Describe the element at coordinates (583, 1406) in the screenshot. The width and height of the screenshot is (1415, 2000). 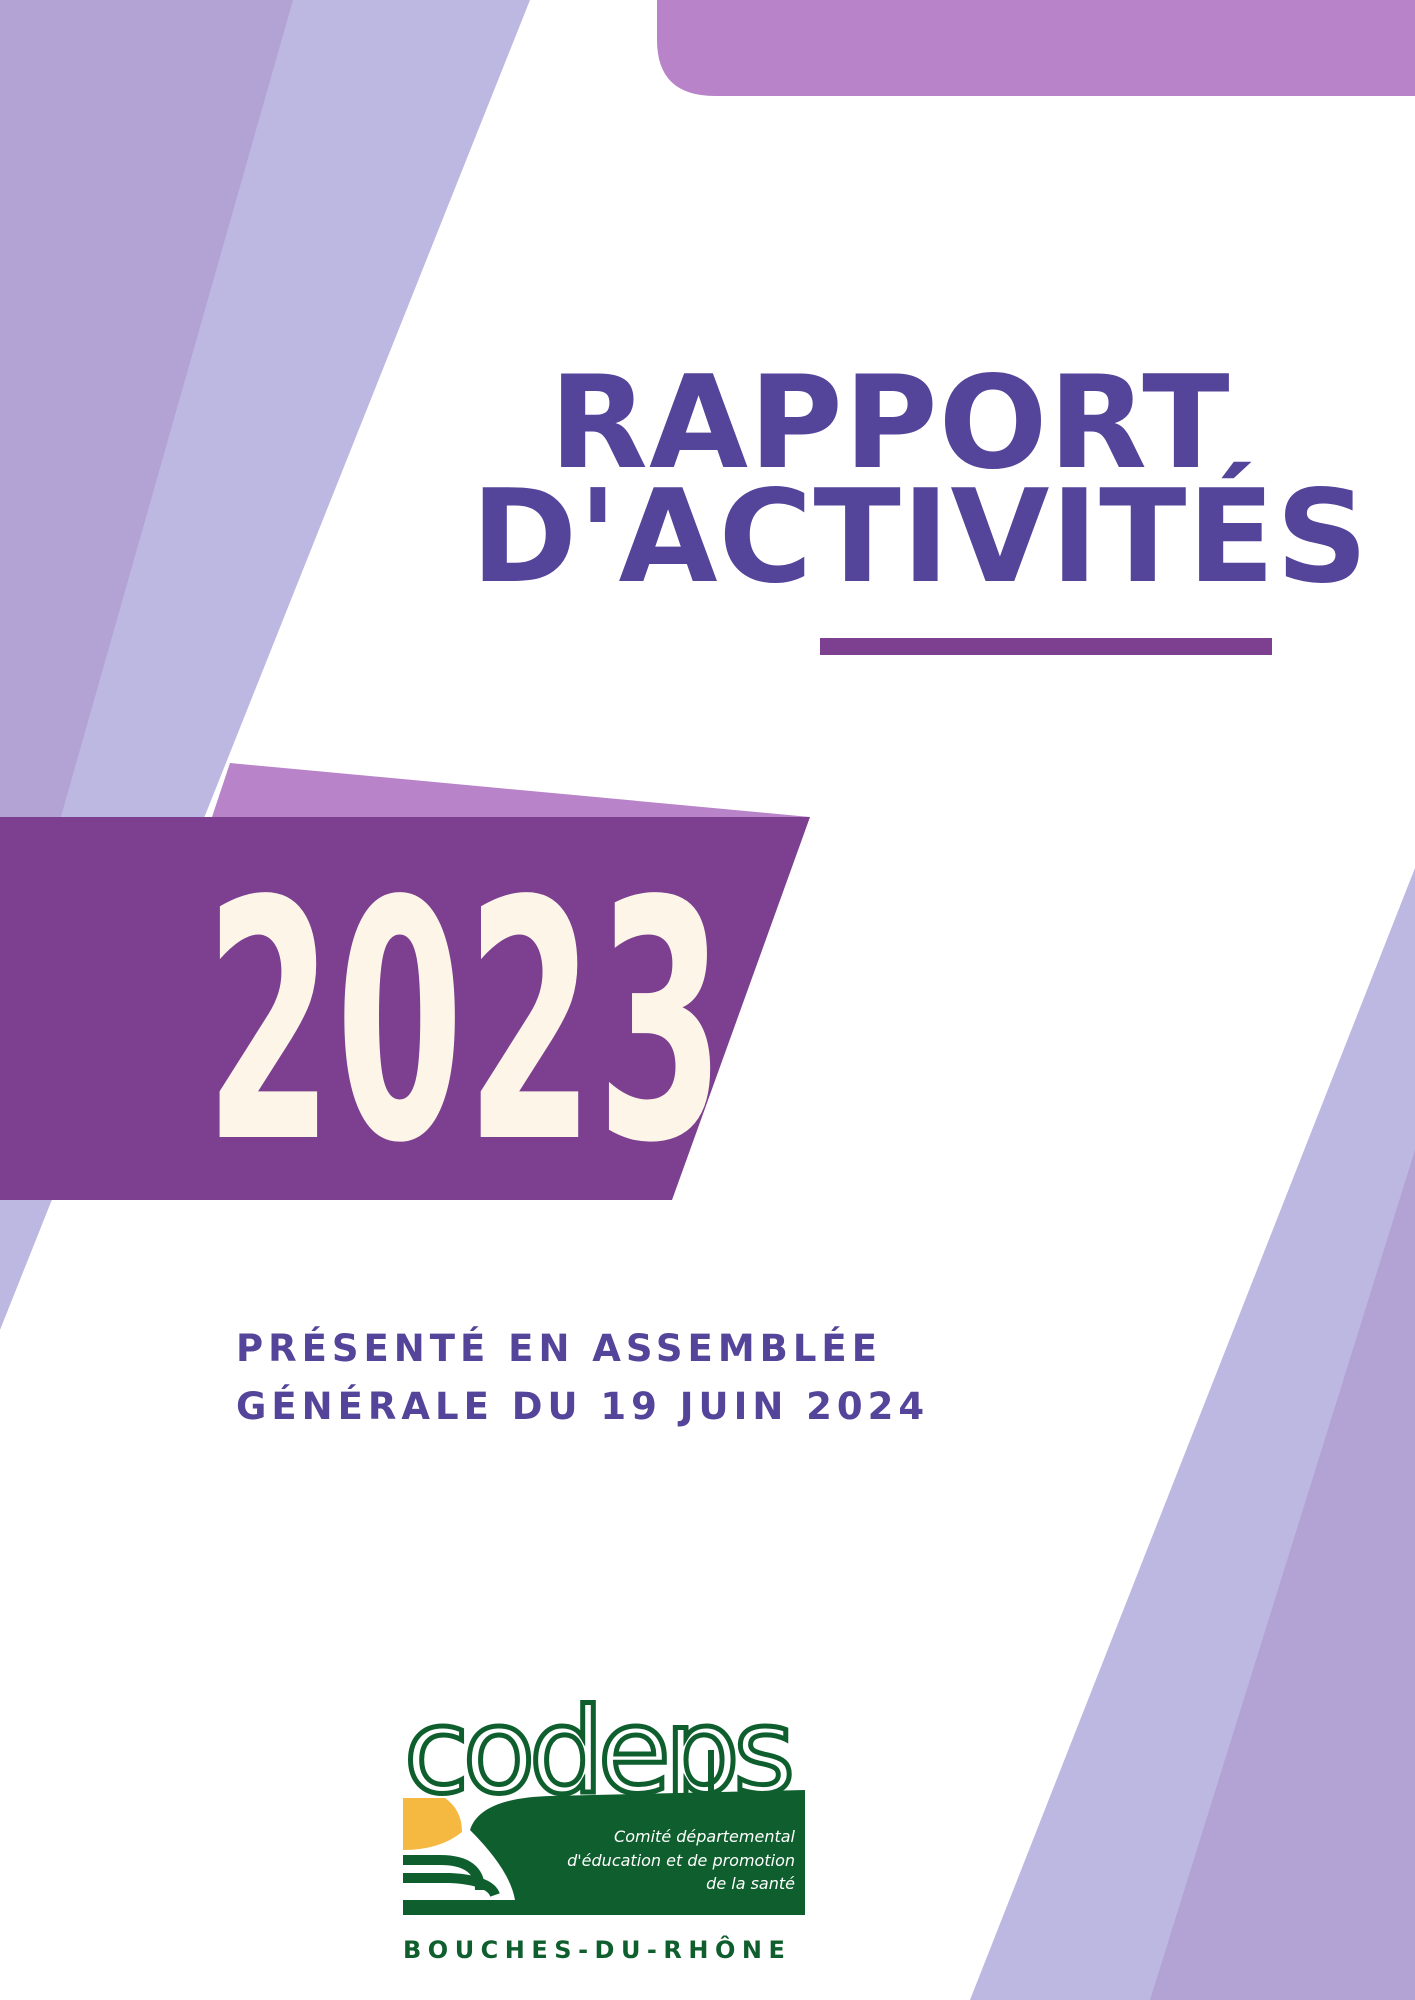
I see `subtitle-line-2: GÉNÉRALE DU 19 JUIN 2024` at that location.